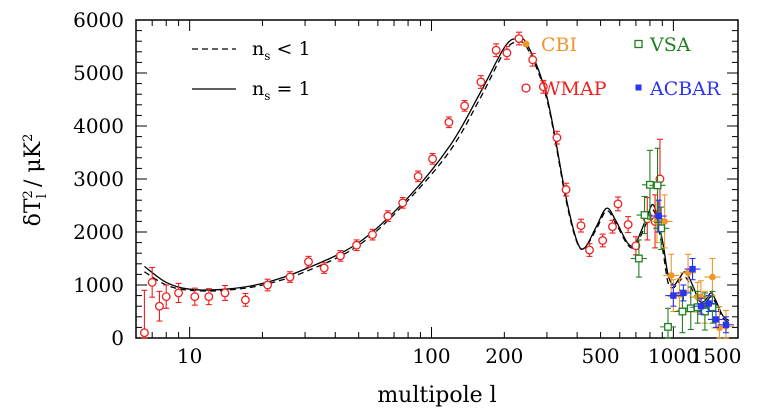 Image resolution: width=763 pixels, height=413 pixels. I want to click on x-tick-label: 1500, so click(716, 356).